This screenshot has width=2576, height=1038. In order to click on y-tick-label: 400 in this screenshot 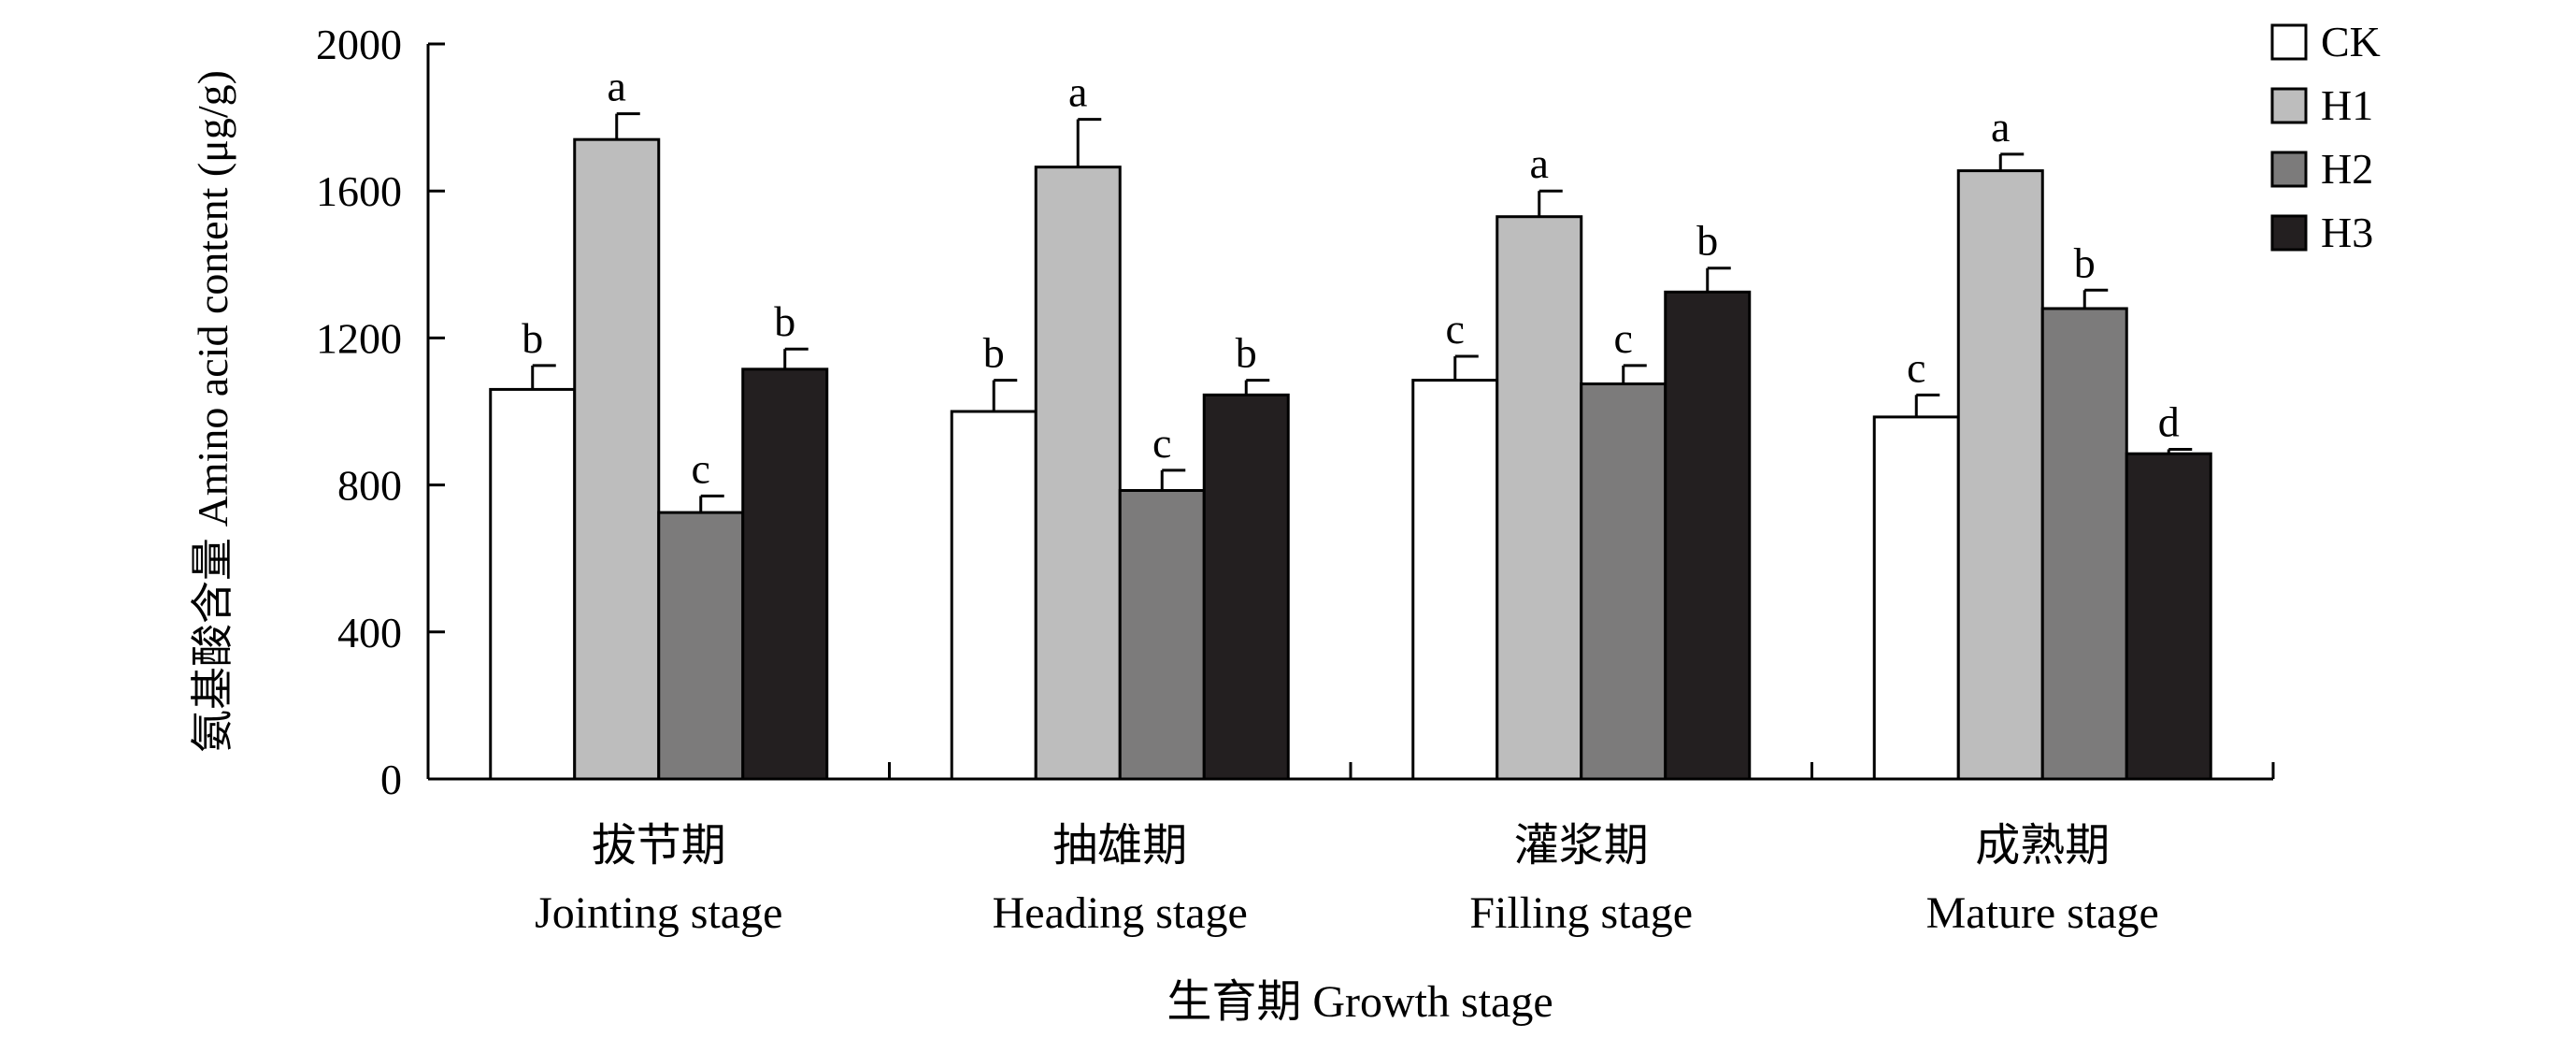, I will do `click(369, 632)`.